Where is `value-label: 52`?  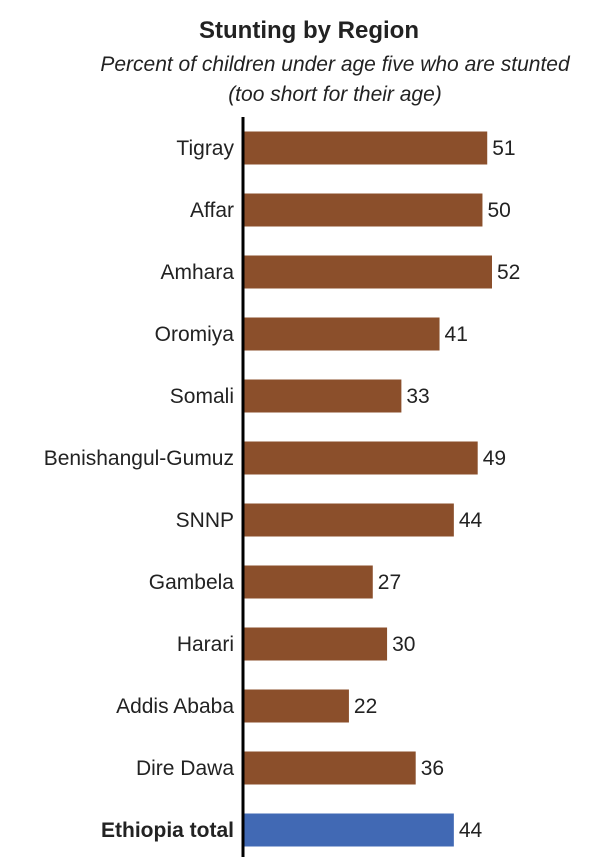
value-label: 52 is located at coordinates (508, 272).